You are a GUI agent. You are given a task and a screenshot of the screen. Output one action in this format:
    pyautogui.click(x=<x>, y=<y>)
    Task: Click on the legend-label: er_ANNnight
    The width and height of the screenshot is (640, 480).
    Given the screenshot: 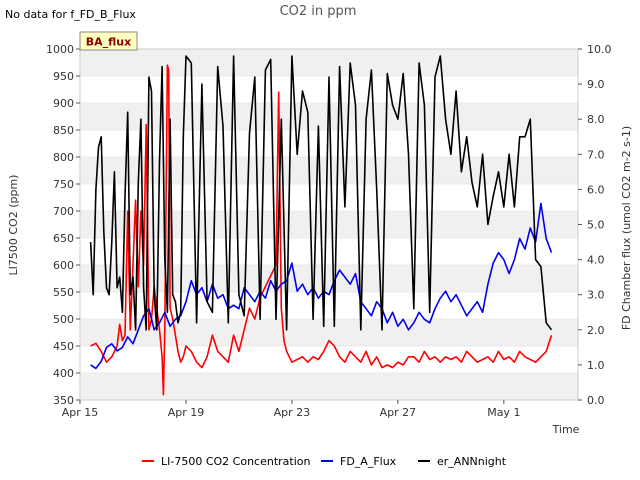 What is the action you would take?
    pyautogui.click(x=472, y=461)
    